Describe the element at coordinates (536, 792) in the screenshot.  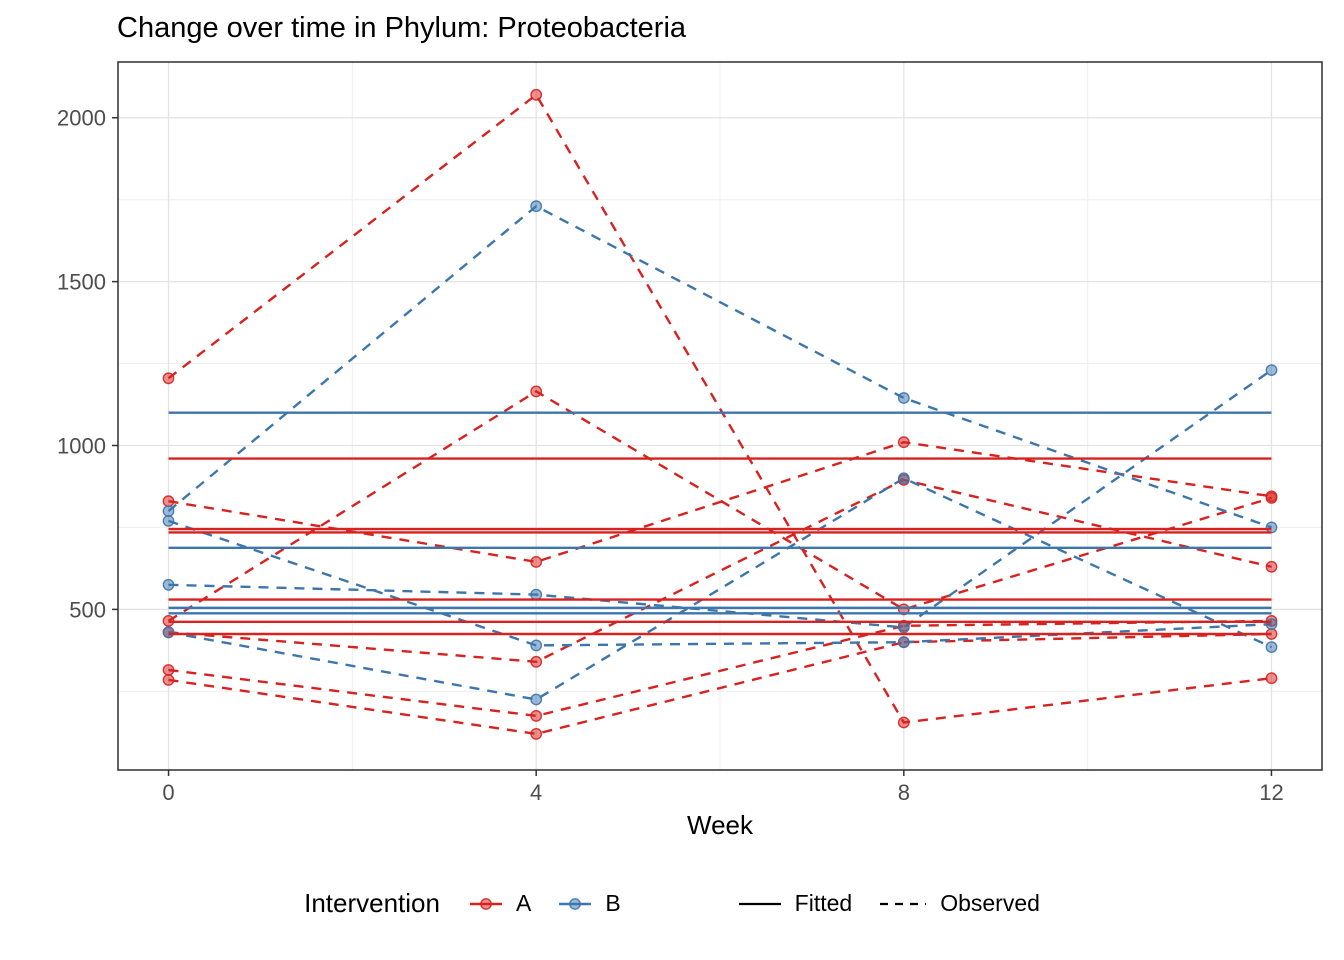
I see `svg-text: 4` at that location.